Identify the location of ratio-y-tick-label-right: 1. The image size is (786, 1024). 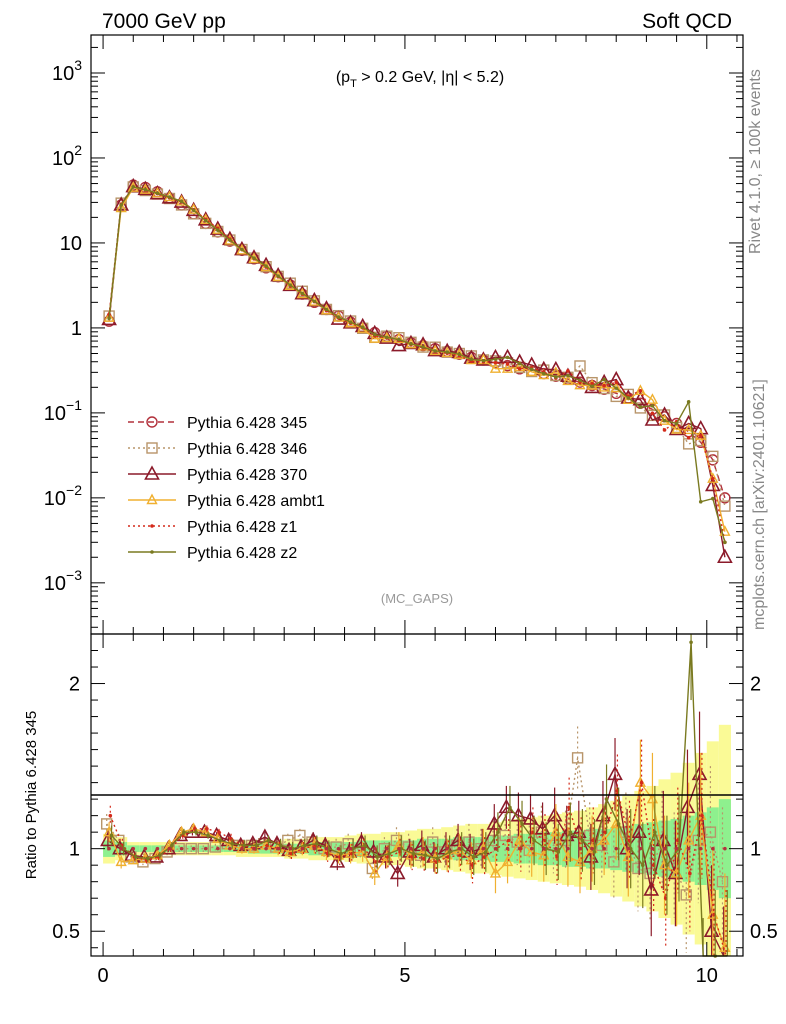
(755, 850).